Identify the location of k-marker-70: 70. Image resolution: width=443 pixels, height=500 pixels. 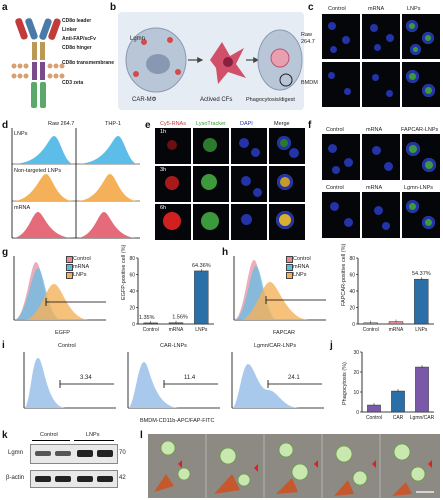
(122, 453).